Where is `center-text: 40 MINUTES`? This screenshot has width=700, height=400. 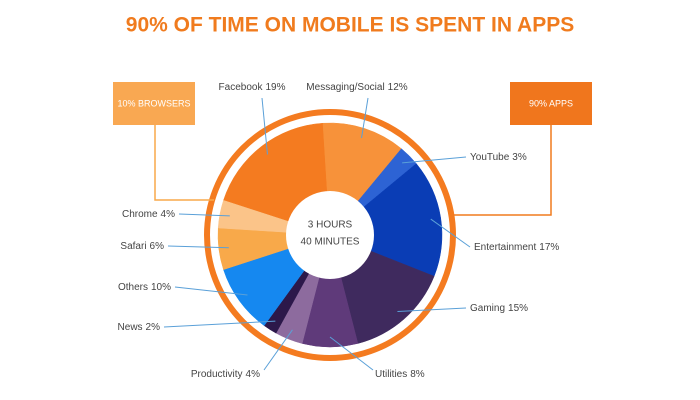
center-text: 40 MINUTES is located at coordinates (330, 242).